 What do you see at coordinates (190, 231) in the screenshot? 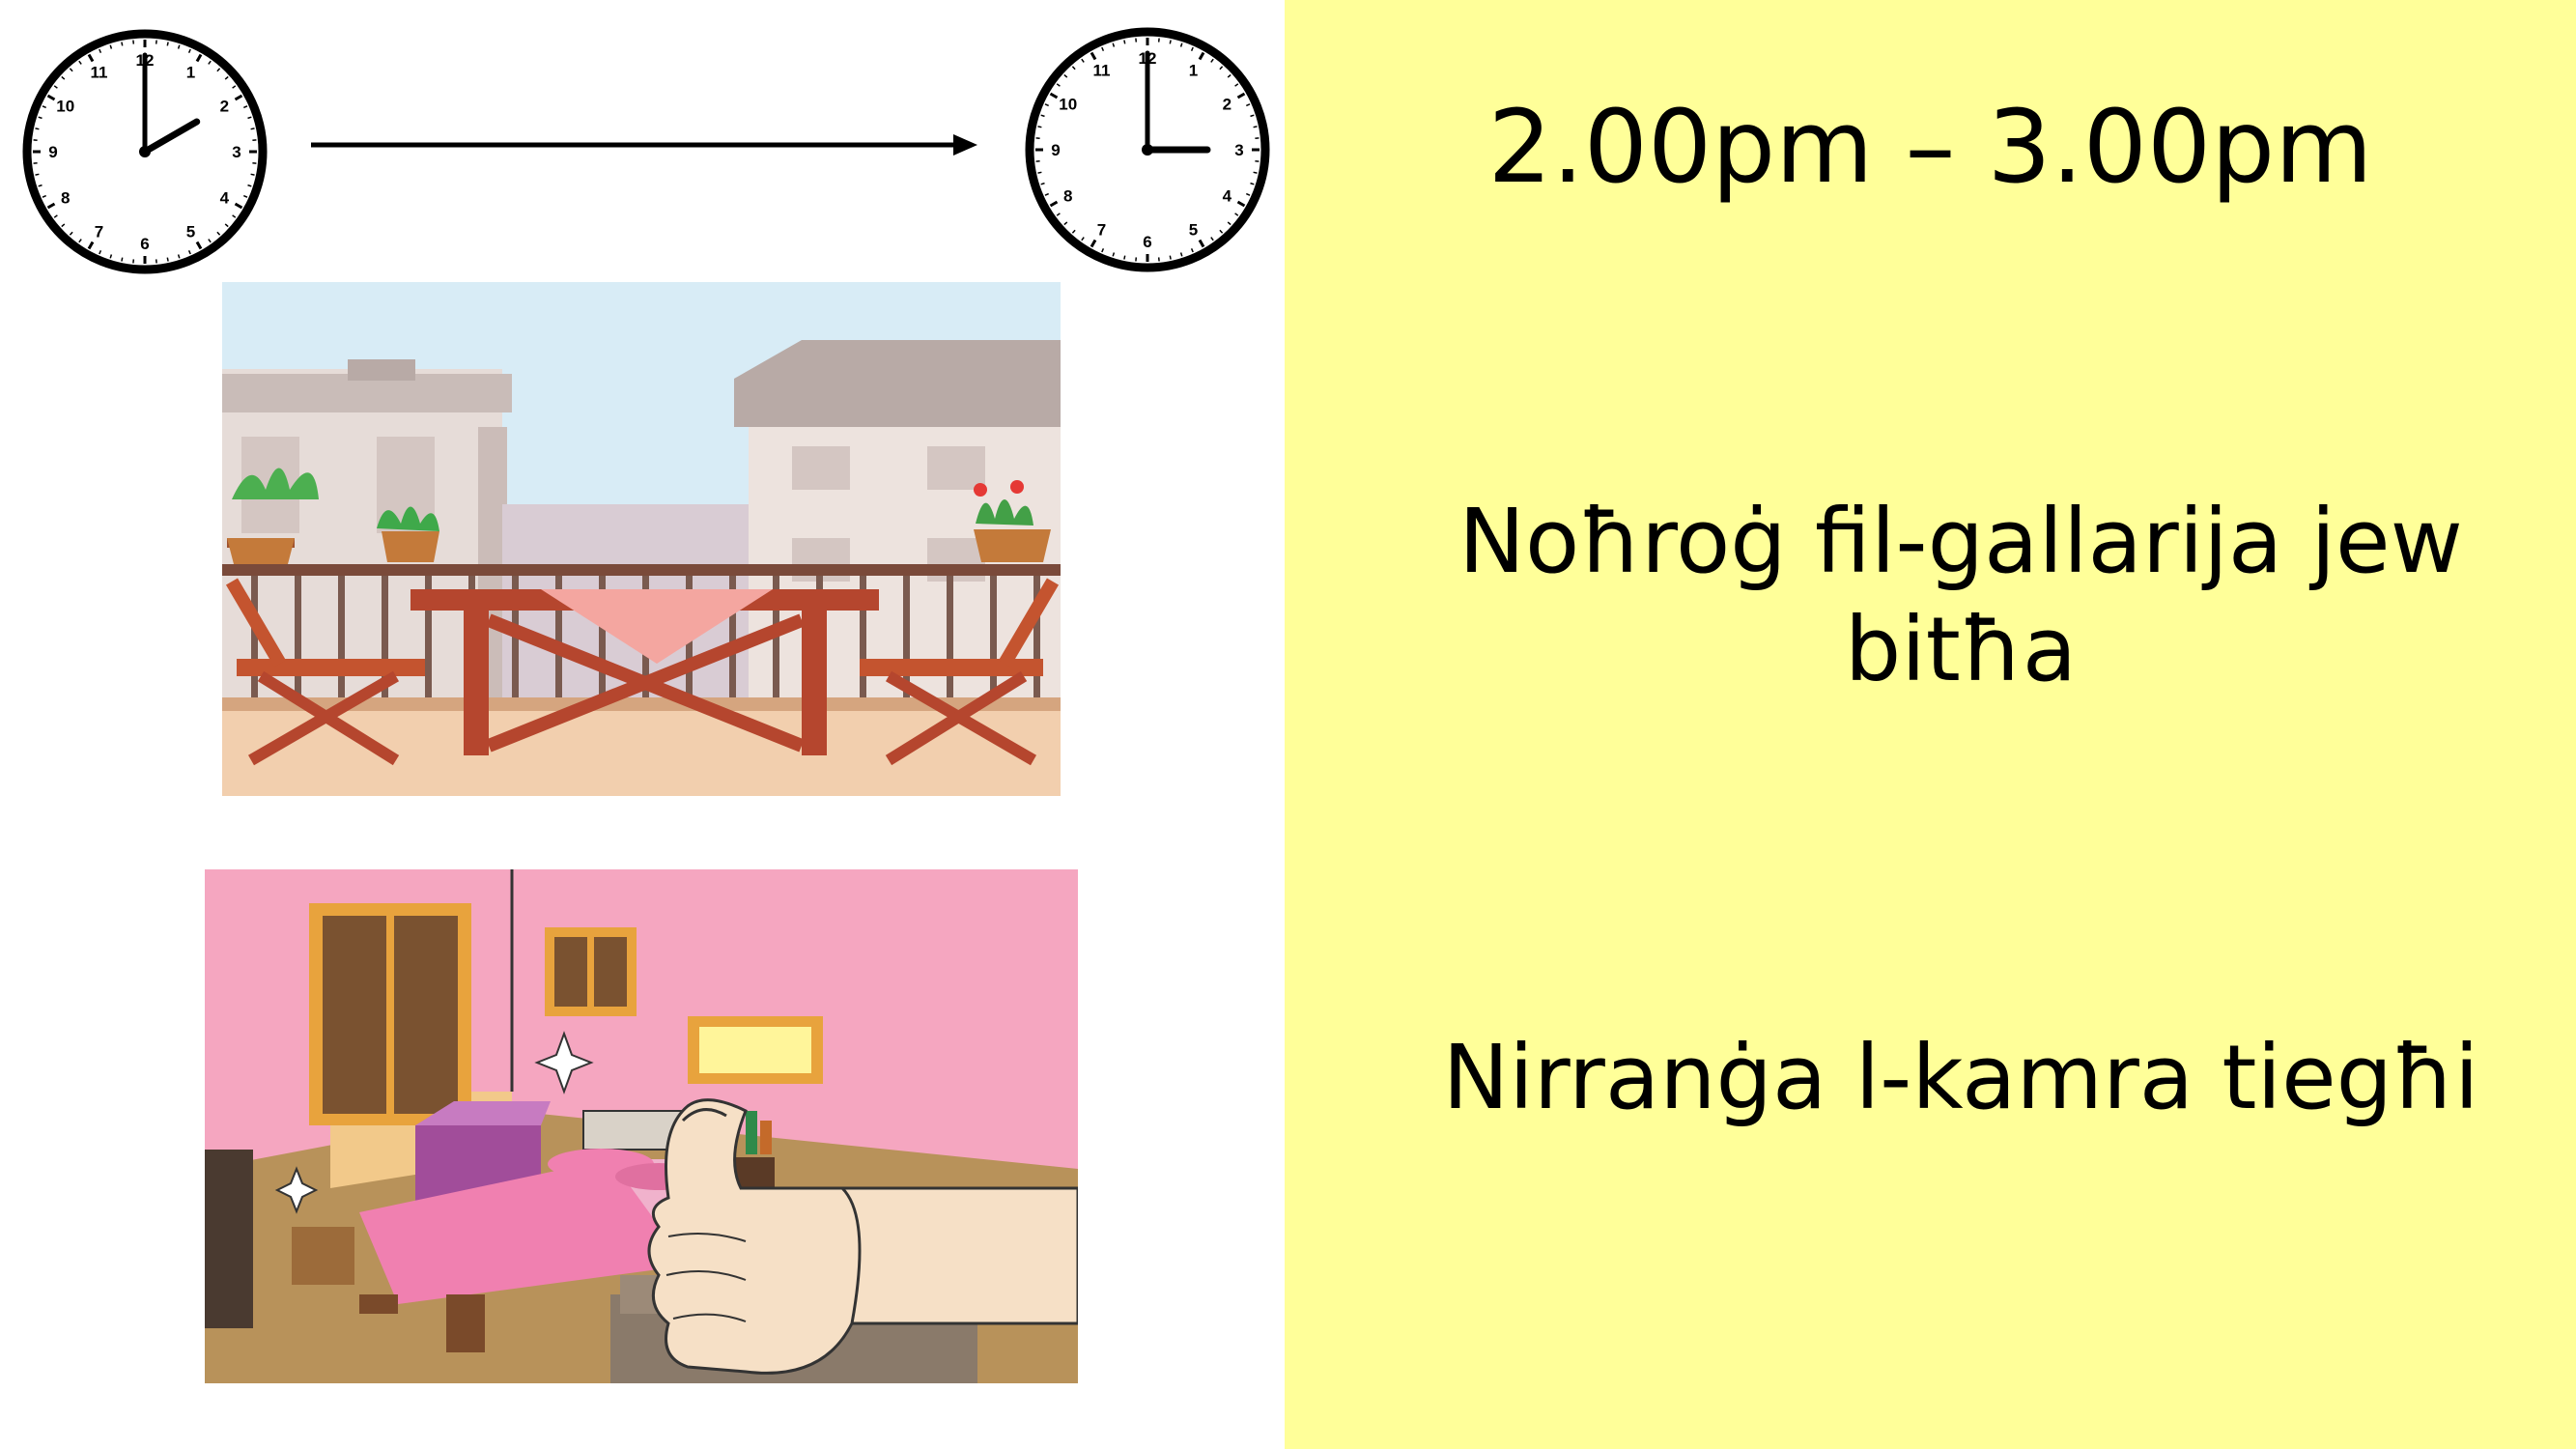
I see `clock-numeral: 5` at bounding box center [190, 231].